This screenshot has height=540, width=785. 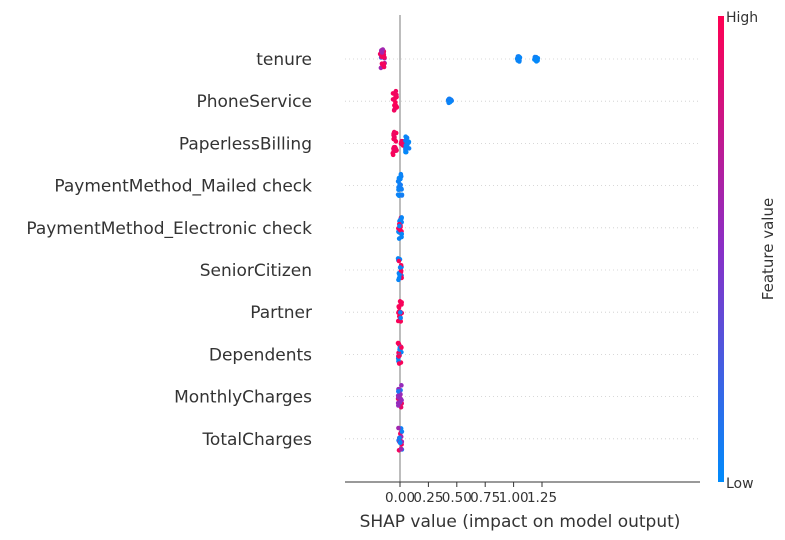 I want to click on feature-label: tenure, so click(x=284, y=60).